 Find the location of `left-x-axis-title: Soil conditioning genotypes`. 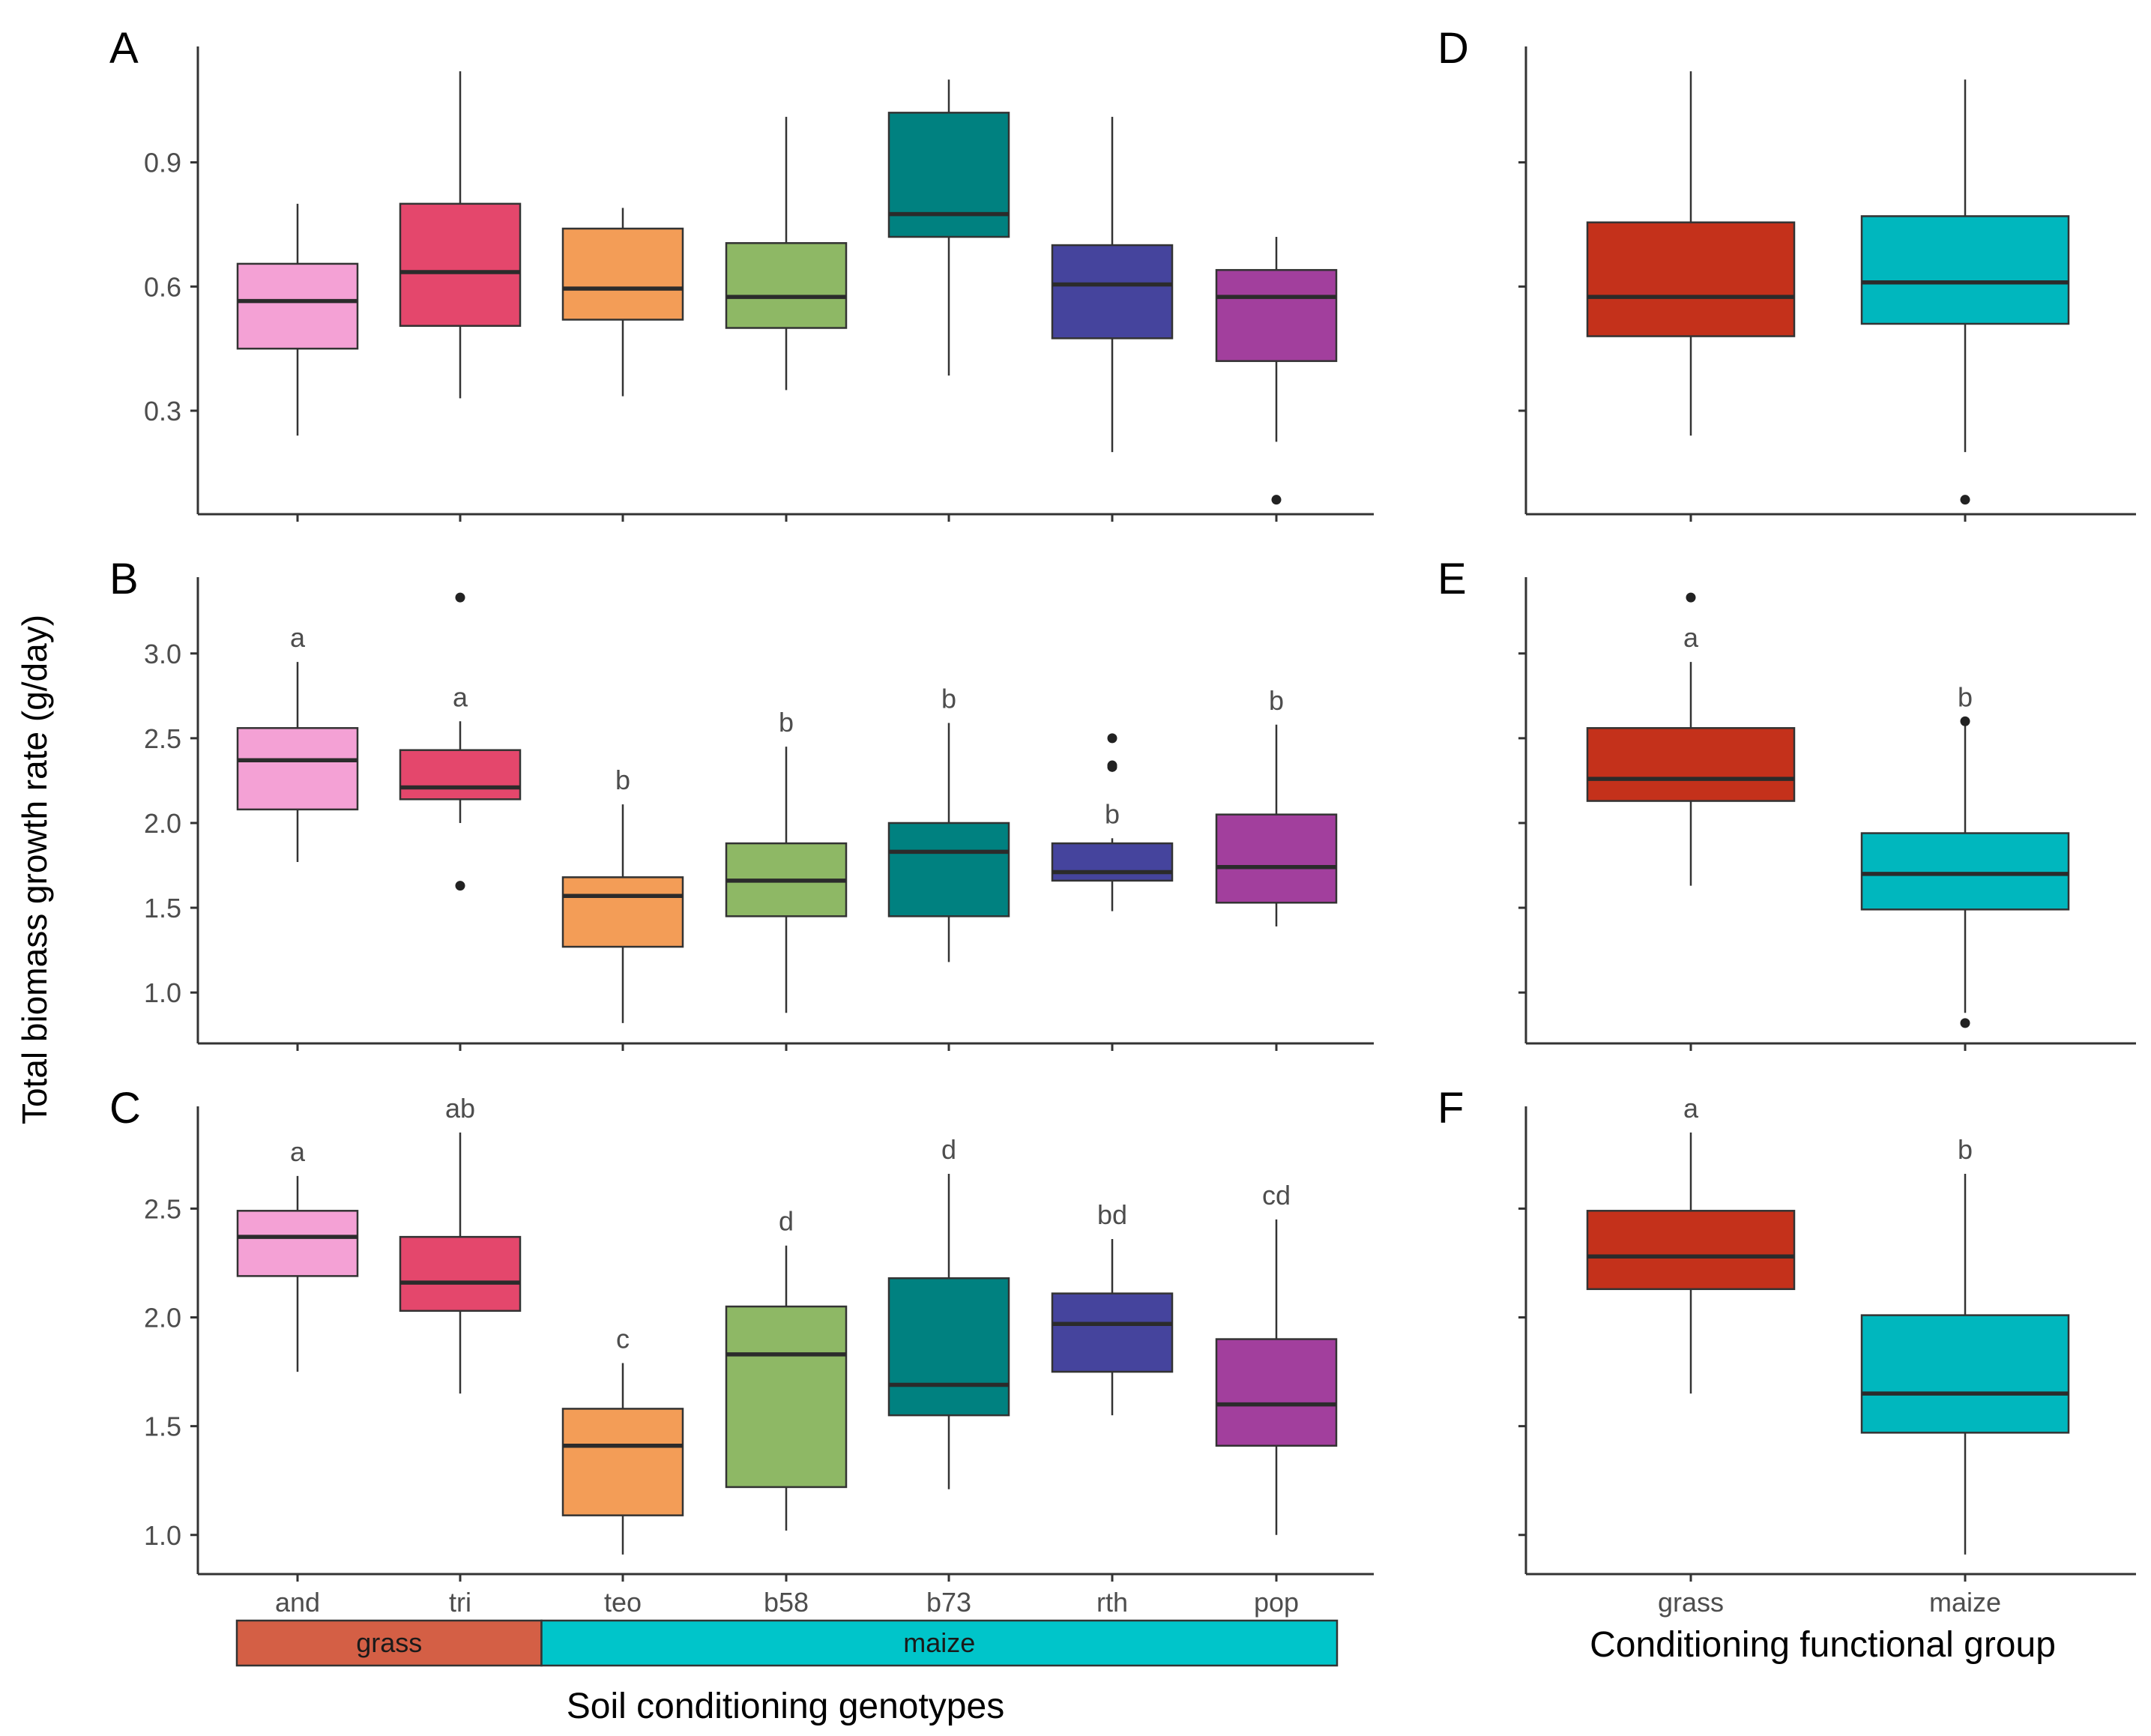

left-x-axis-title: Soil conditioning genotypes is located at coordinates (785, 1706).